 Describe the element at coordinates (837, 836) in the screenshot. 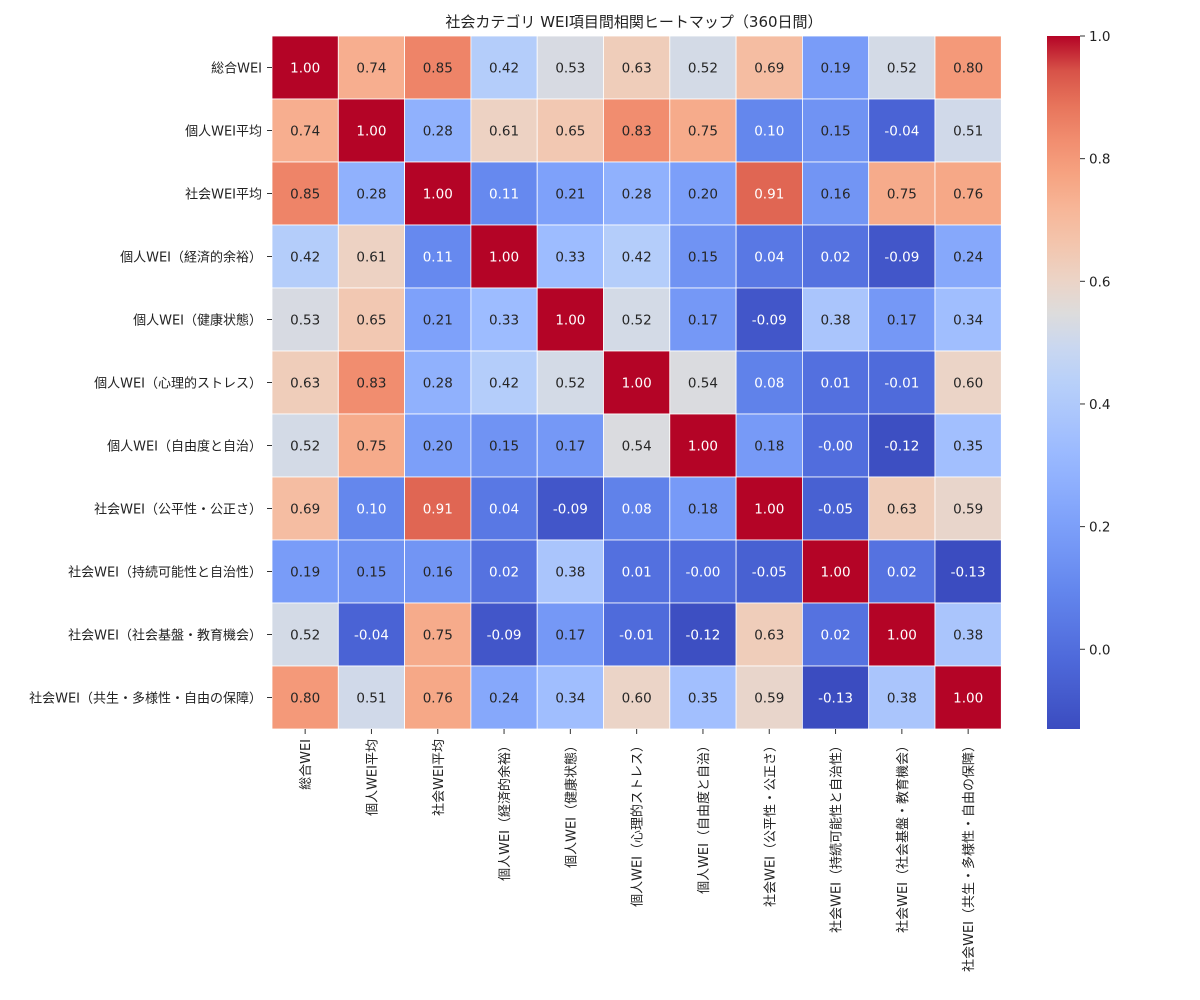

I see `column-label: 社会WEI（持続可能性と自治性）` at that location.